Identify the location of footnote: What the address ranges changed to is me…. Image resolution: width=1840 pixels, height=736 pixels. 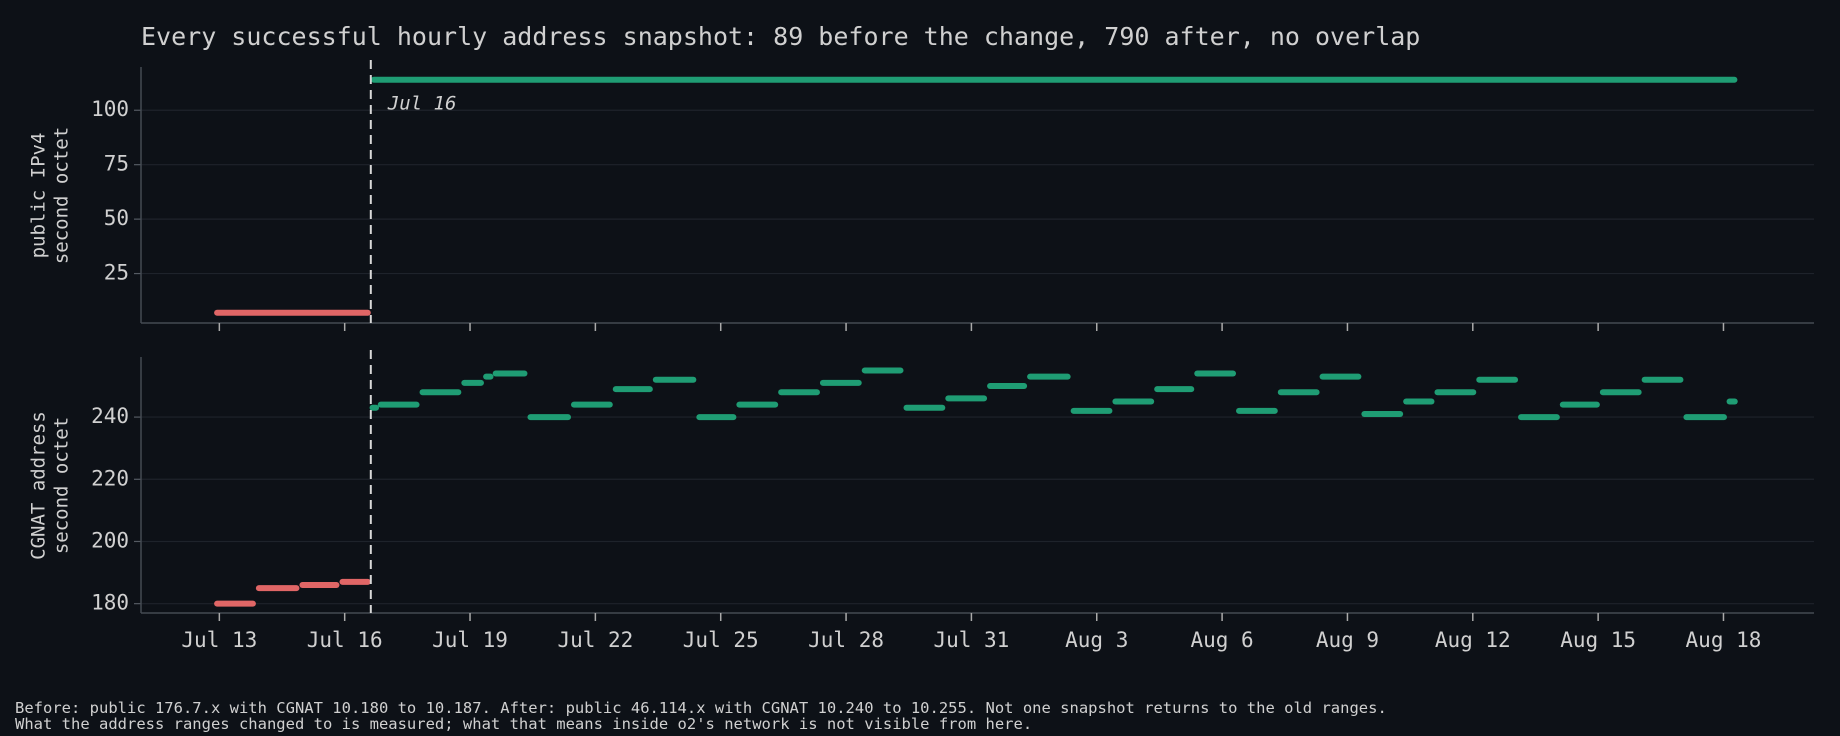
(524, 724).